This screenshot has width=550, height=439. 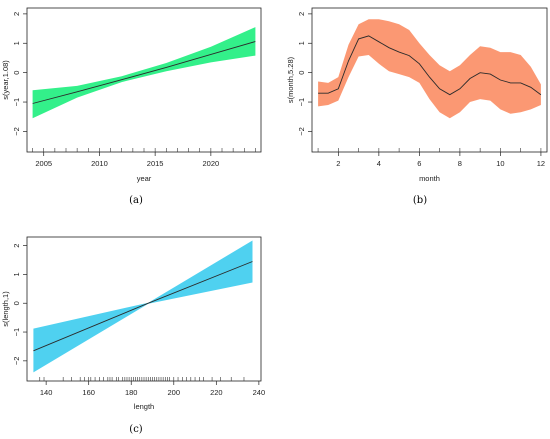 I want to click on x-tick-label: 240, so click(x=259, y=392).